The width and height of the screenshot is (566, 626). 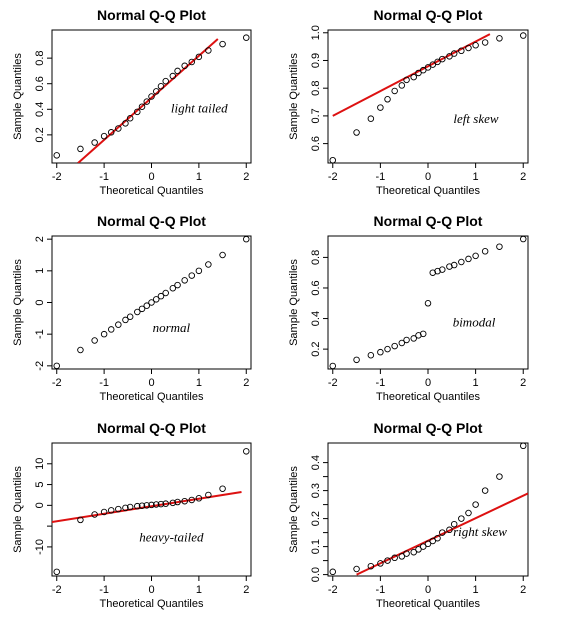 I want to click on distribution-annotation: left skew, so click(x=475, y=118).